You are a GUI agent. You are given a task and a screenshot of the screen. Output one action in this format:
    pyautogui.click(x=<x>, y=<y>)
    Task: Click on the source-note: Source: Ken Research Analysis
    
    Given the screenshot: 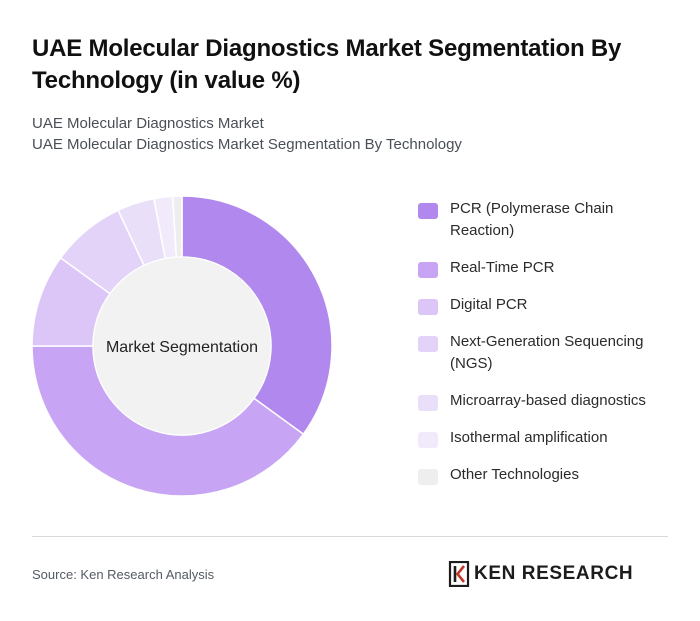 What is the action you would take?
    pyautogui.click(x=123, y=574)
    